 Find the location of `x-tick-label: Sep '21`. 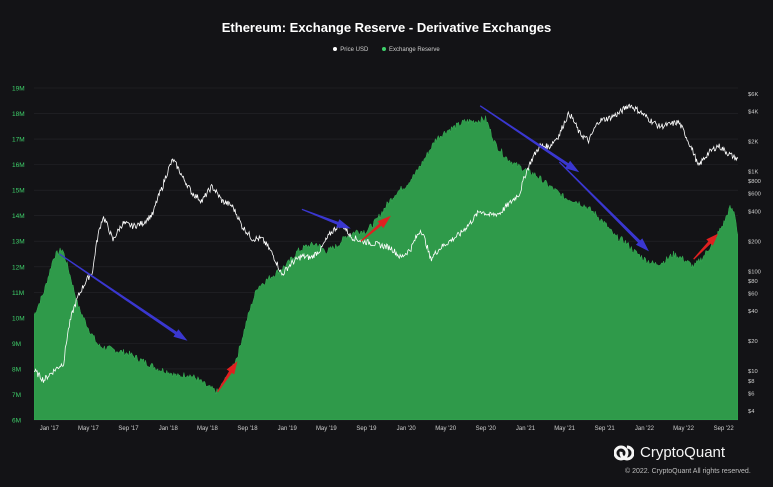

x-tick-label: Sep '21 is located at coordinates (605, 429).